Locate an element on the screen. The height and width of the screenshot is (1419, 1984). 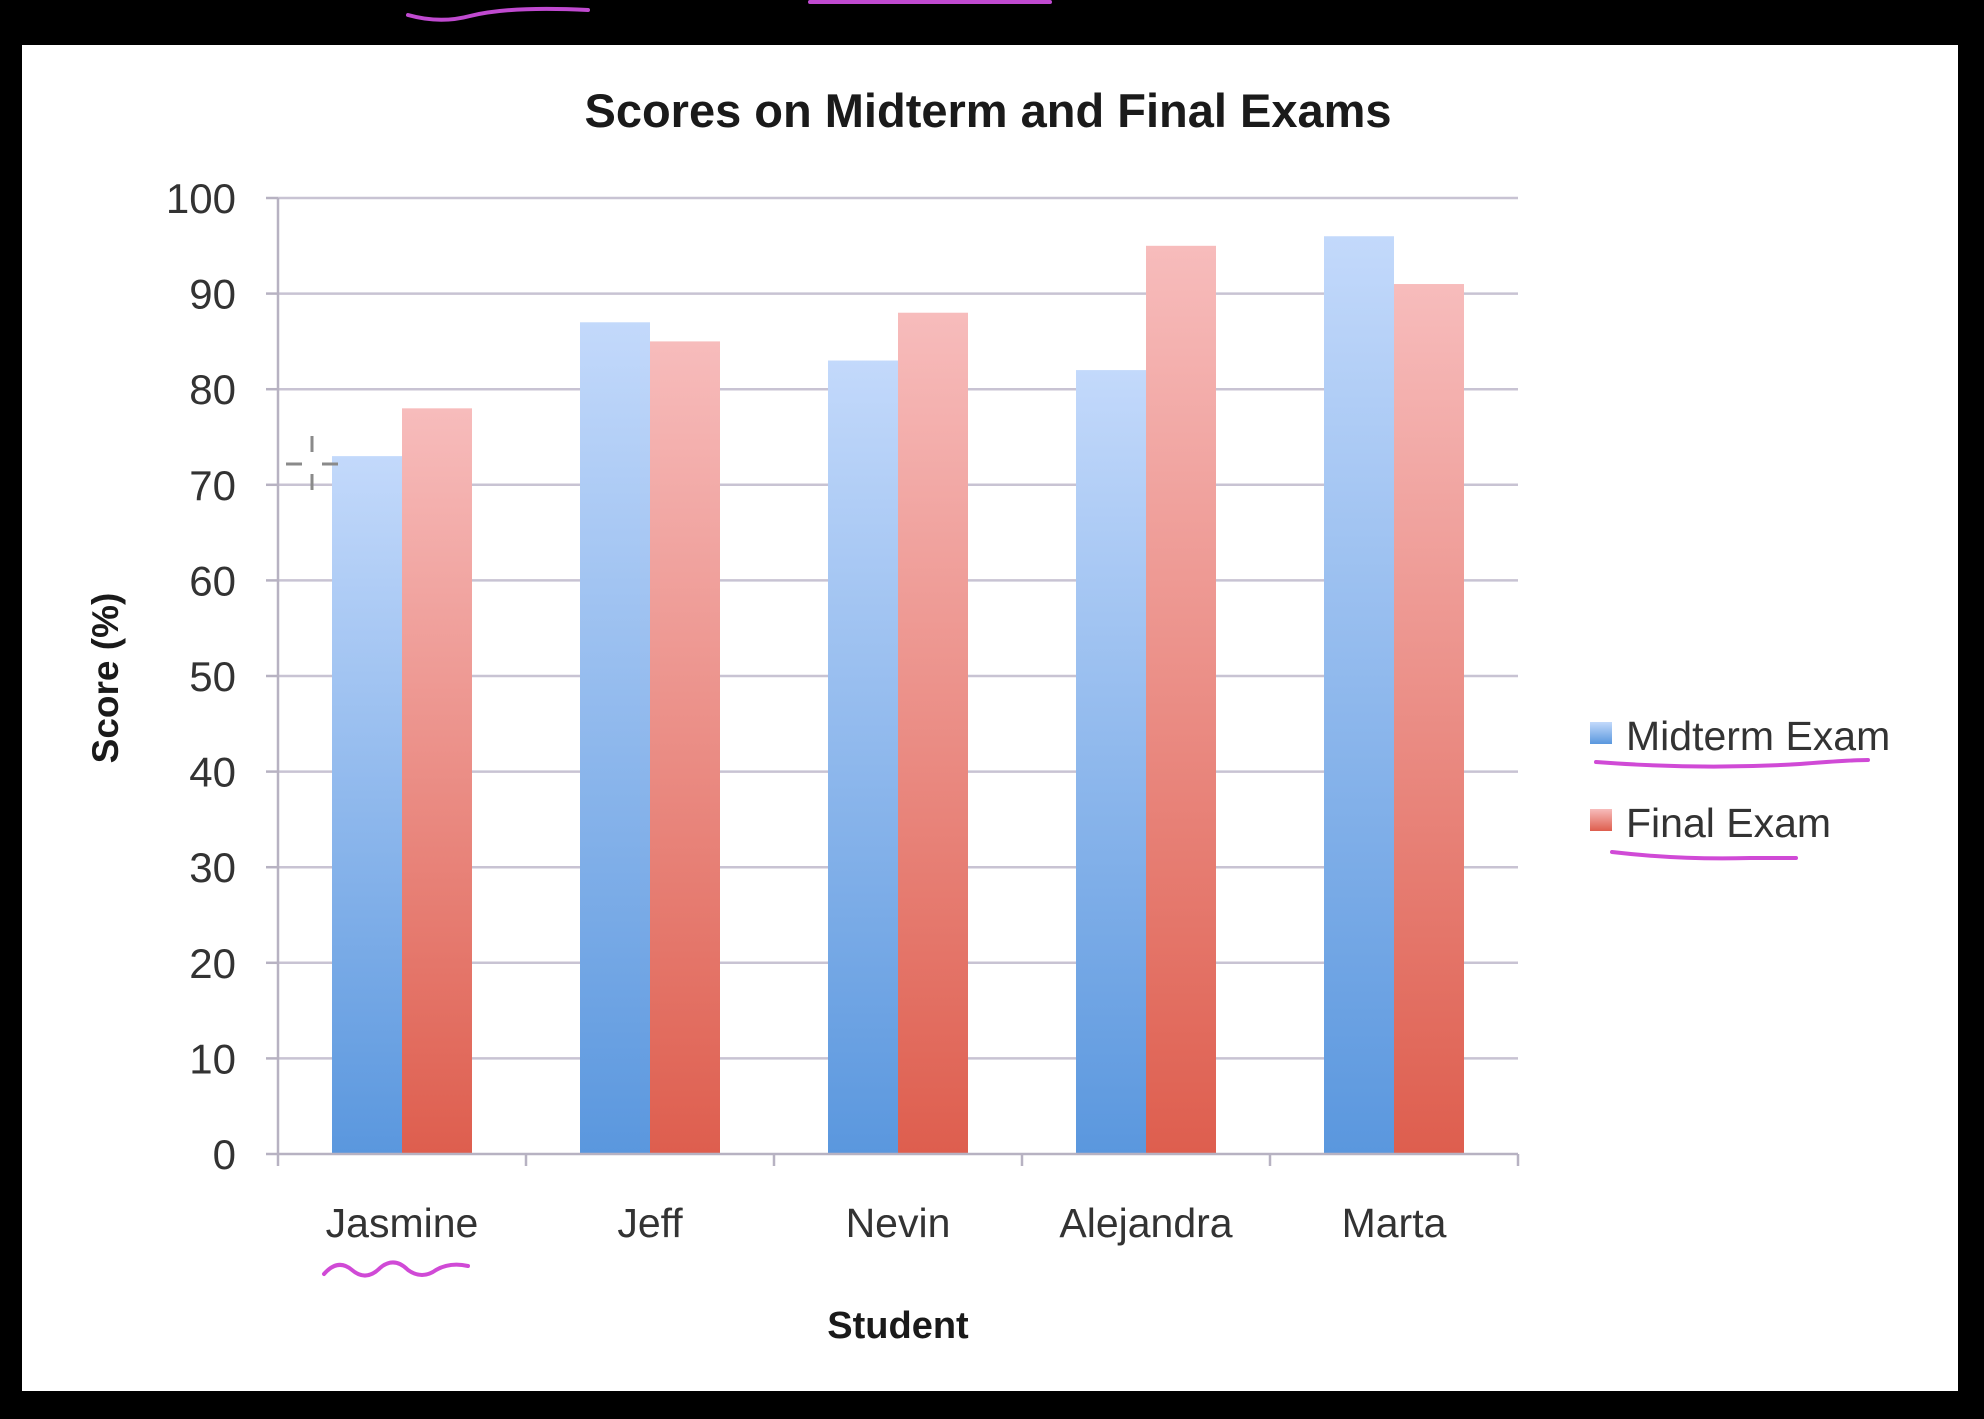
x-tick-label: Nevin is located at coordinates (898, 1223).